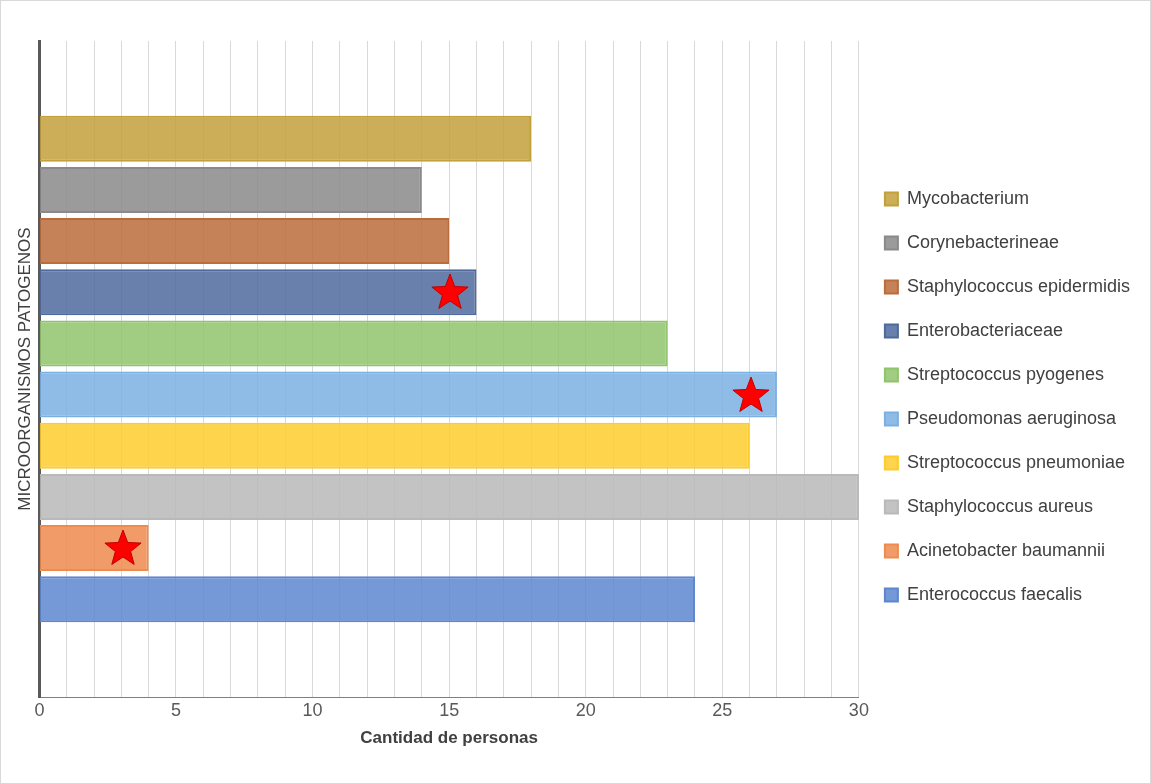 This screenshot has height=784, width=1151. Describe the element at coordinates (39, 709) in the screenshot. I see `x-tick-label: 0` at that location.